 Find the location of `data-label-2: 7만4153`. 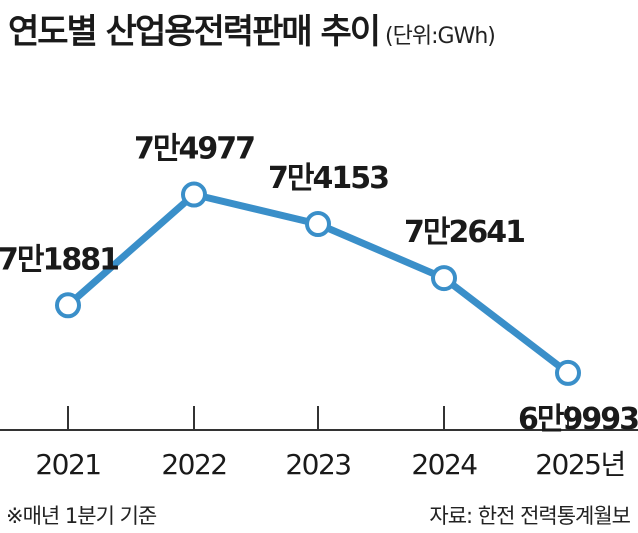

data-label-2: 7만4153 is located at coordinates (328, 178).